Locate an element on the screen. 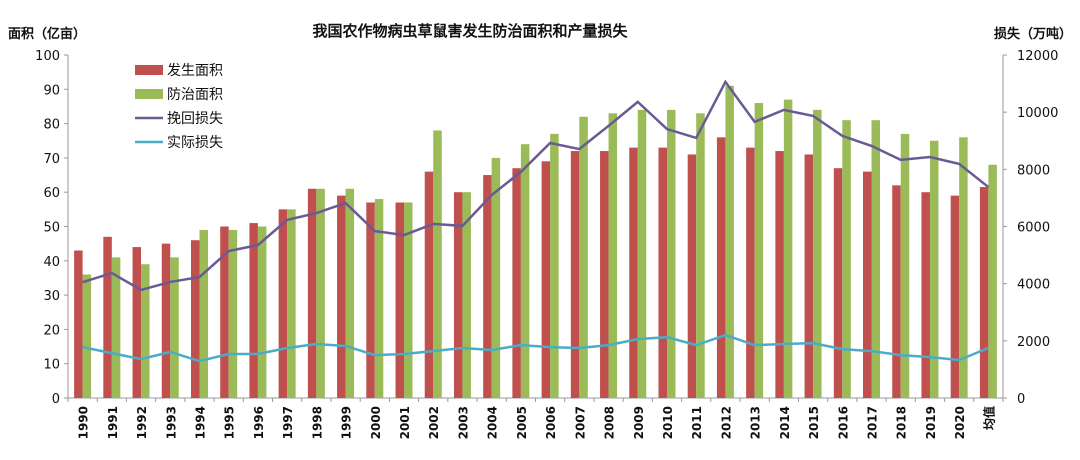 This screenshot has height=460, width=1080. y-tick-label: 20 is located at coordinates (51, 330).